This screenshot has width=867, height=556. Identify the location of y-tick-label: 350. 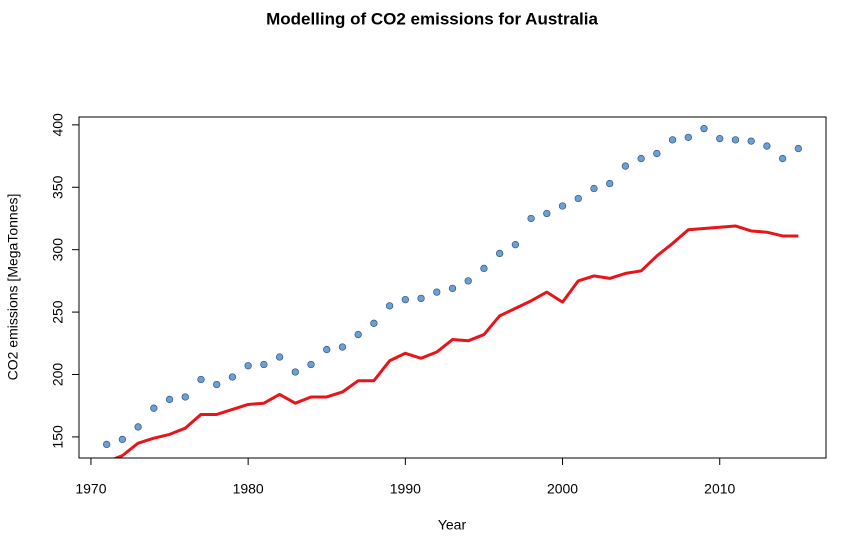
(58, 187).